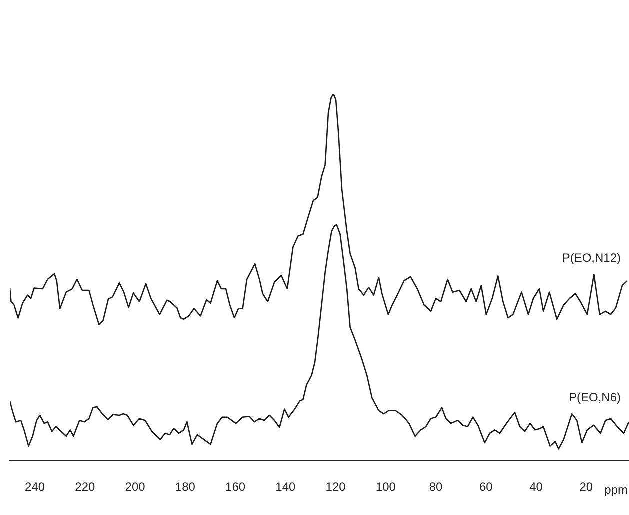 The image size is (629, 515). Describe the element at coordinates (286, 487) in the screenshot. I see `x-tick-label: 140` at that location.